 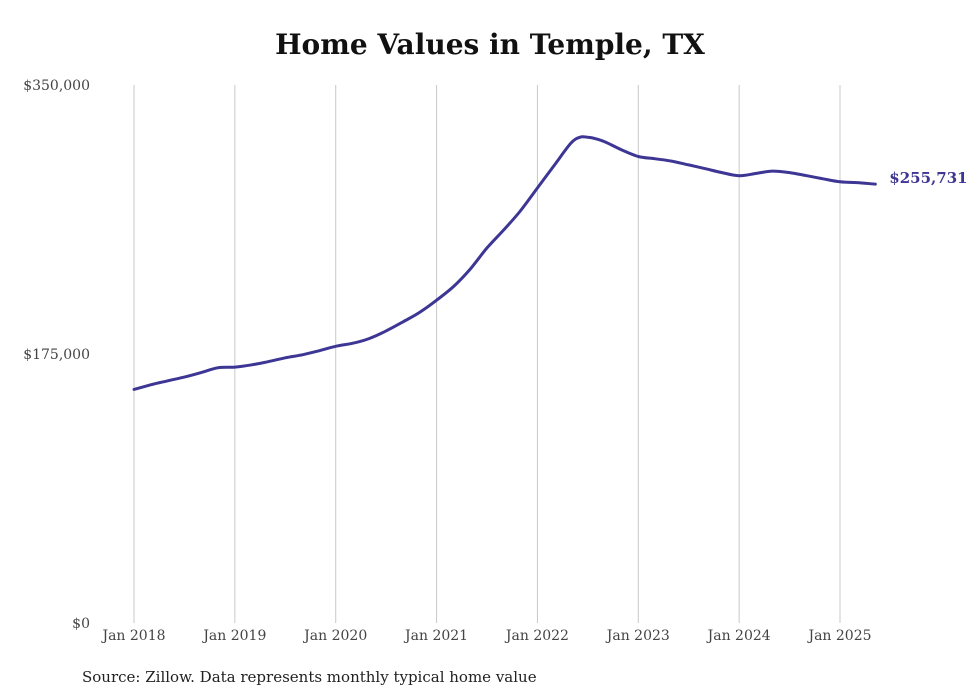 What do you see at coordinates (738, 636) in the screenshot?
I see `x-tick-label: Jan 2024` at bounding box center [738, 636].